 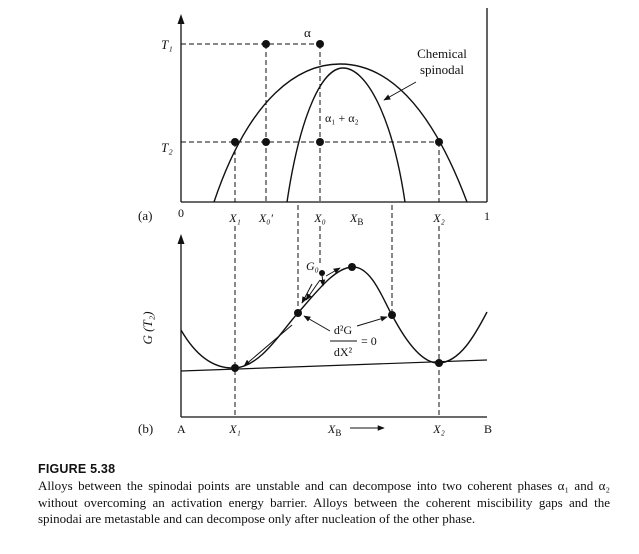 I want to click on chemical-spinodal-curve, so click(x=346, y=135).